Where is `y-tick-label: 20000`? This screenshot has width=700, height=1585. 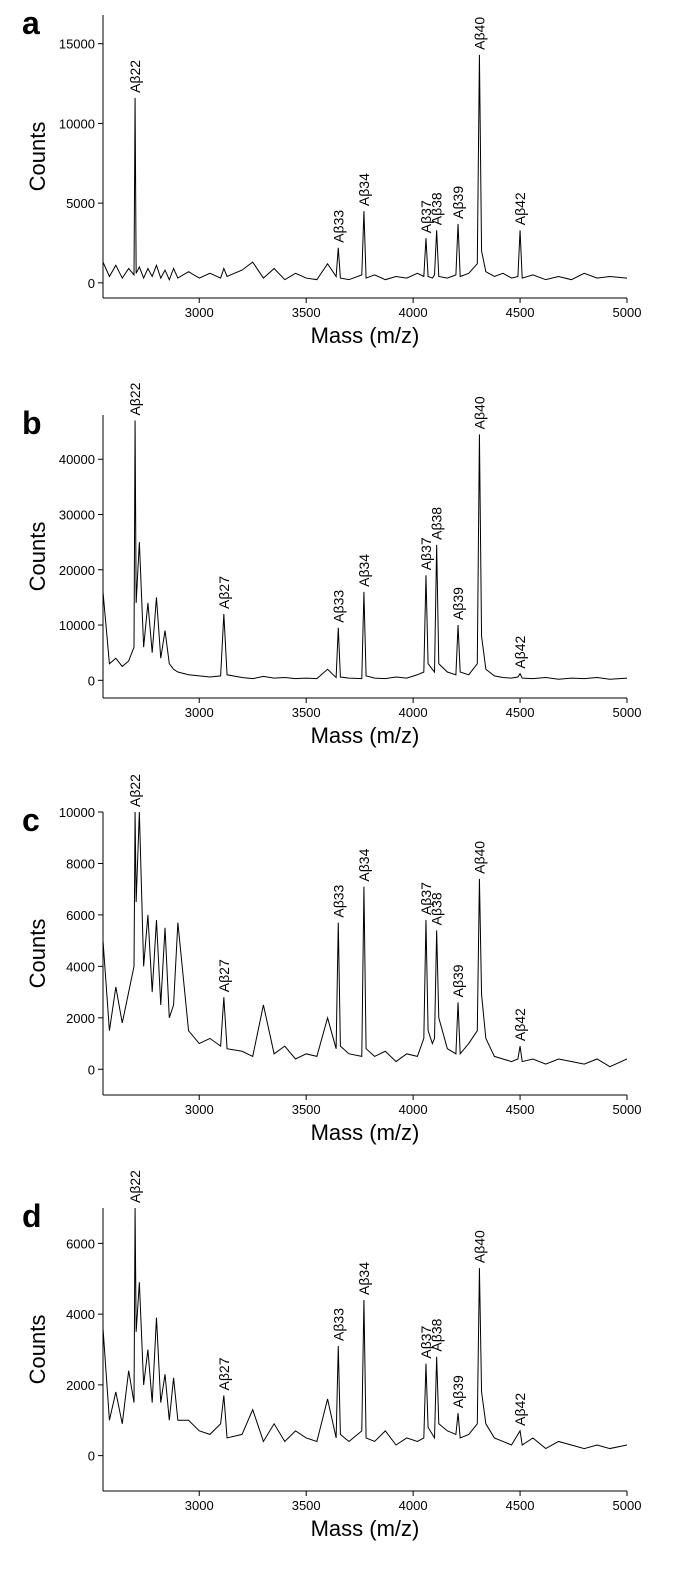 y-tick-label: 20000 is located at coordinates (77, 570).